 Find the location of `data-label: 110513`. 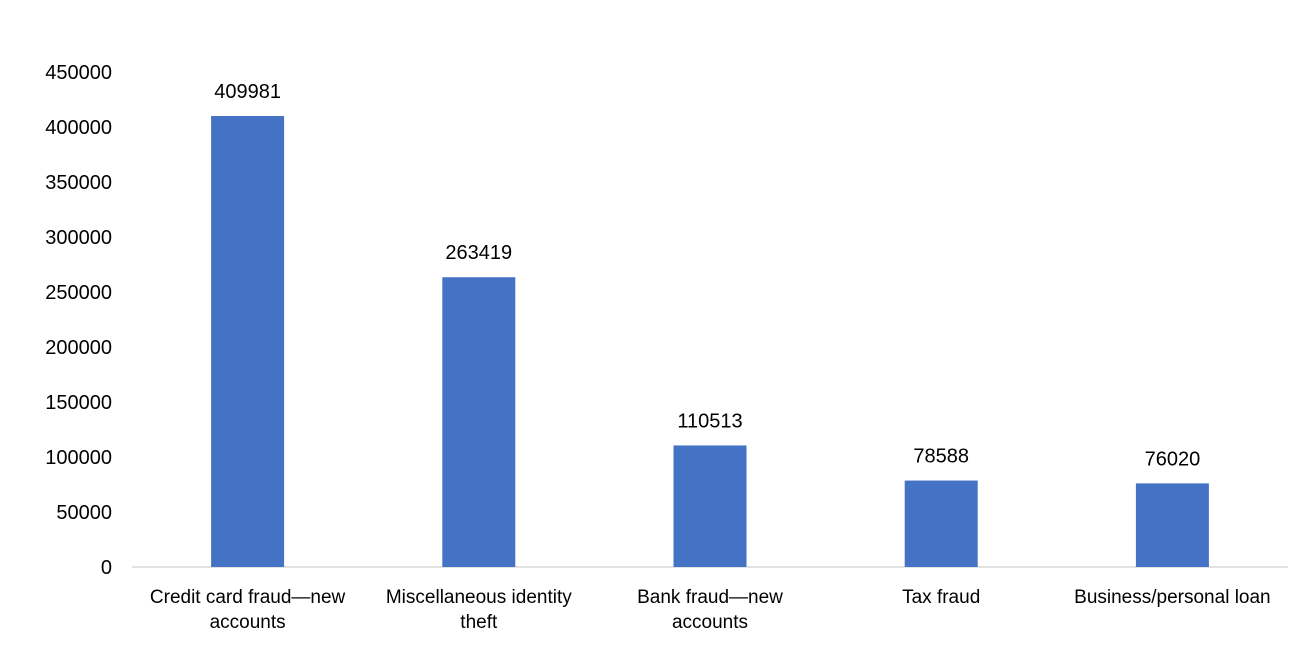

data-label: 110513 is located at coordinates (709, 421).